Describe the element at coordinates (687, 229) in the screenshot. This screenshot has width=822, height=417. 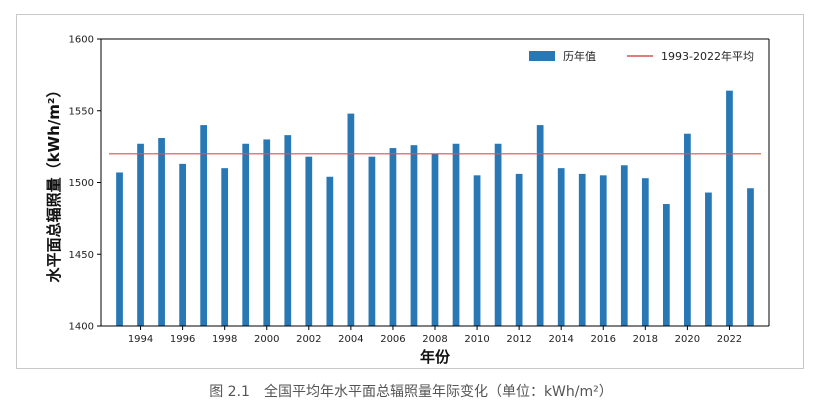
I see `bar-2020` at that location.